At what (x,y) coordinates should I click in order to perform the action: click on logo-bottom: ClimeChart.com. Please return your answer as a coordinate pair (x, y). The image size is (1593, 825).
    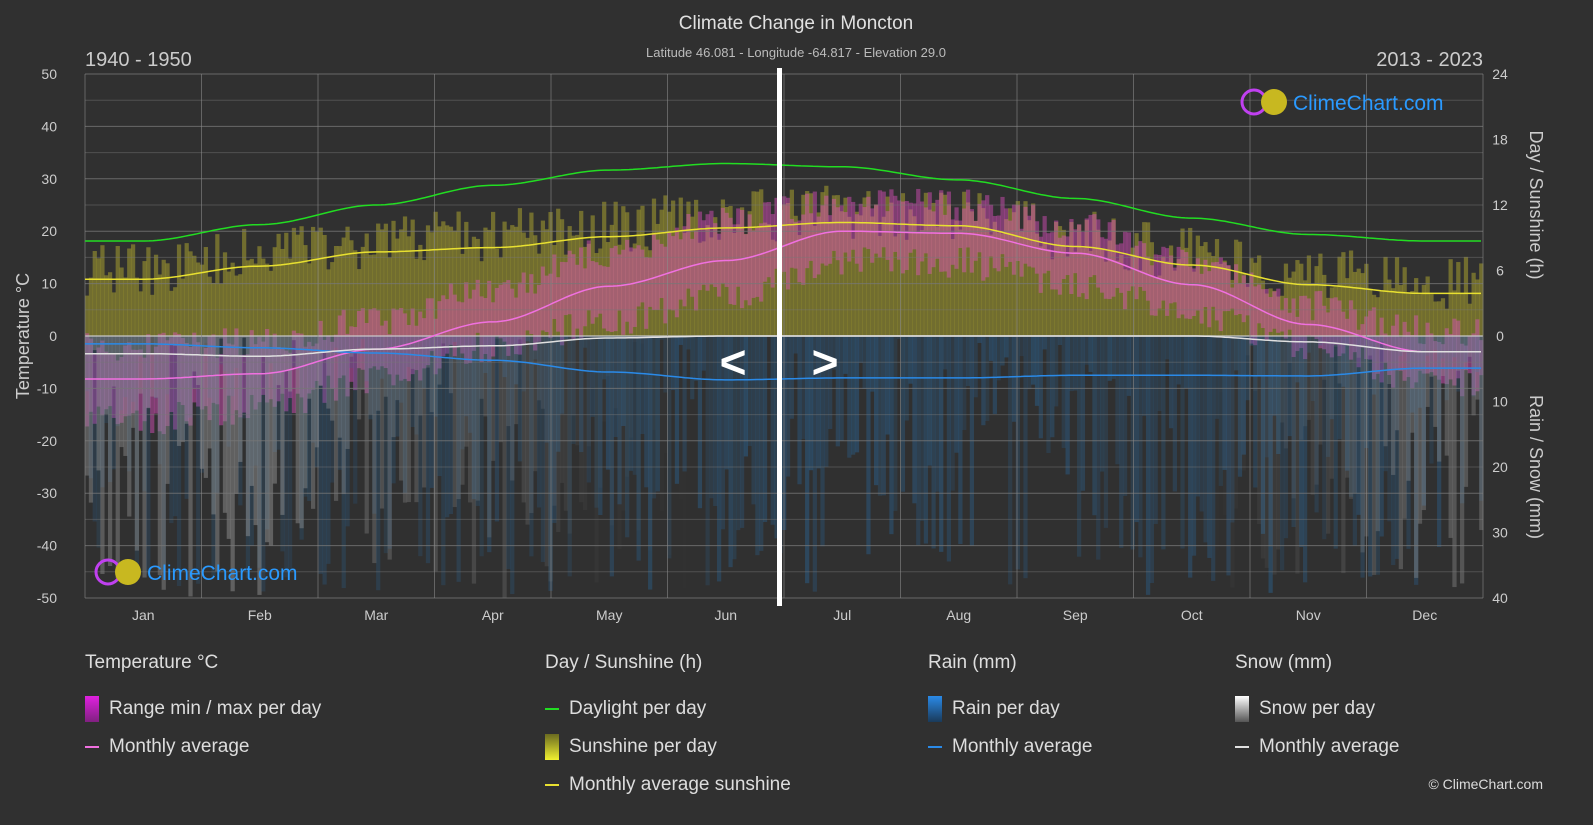
    Looking at the image, I should click on (196, 572).